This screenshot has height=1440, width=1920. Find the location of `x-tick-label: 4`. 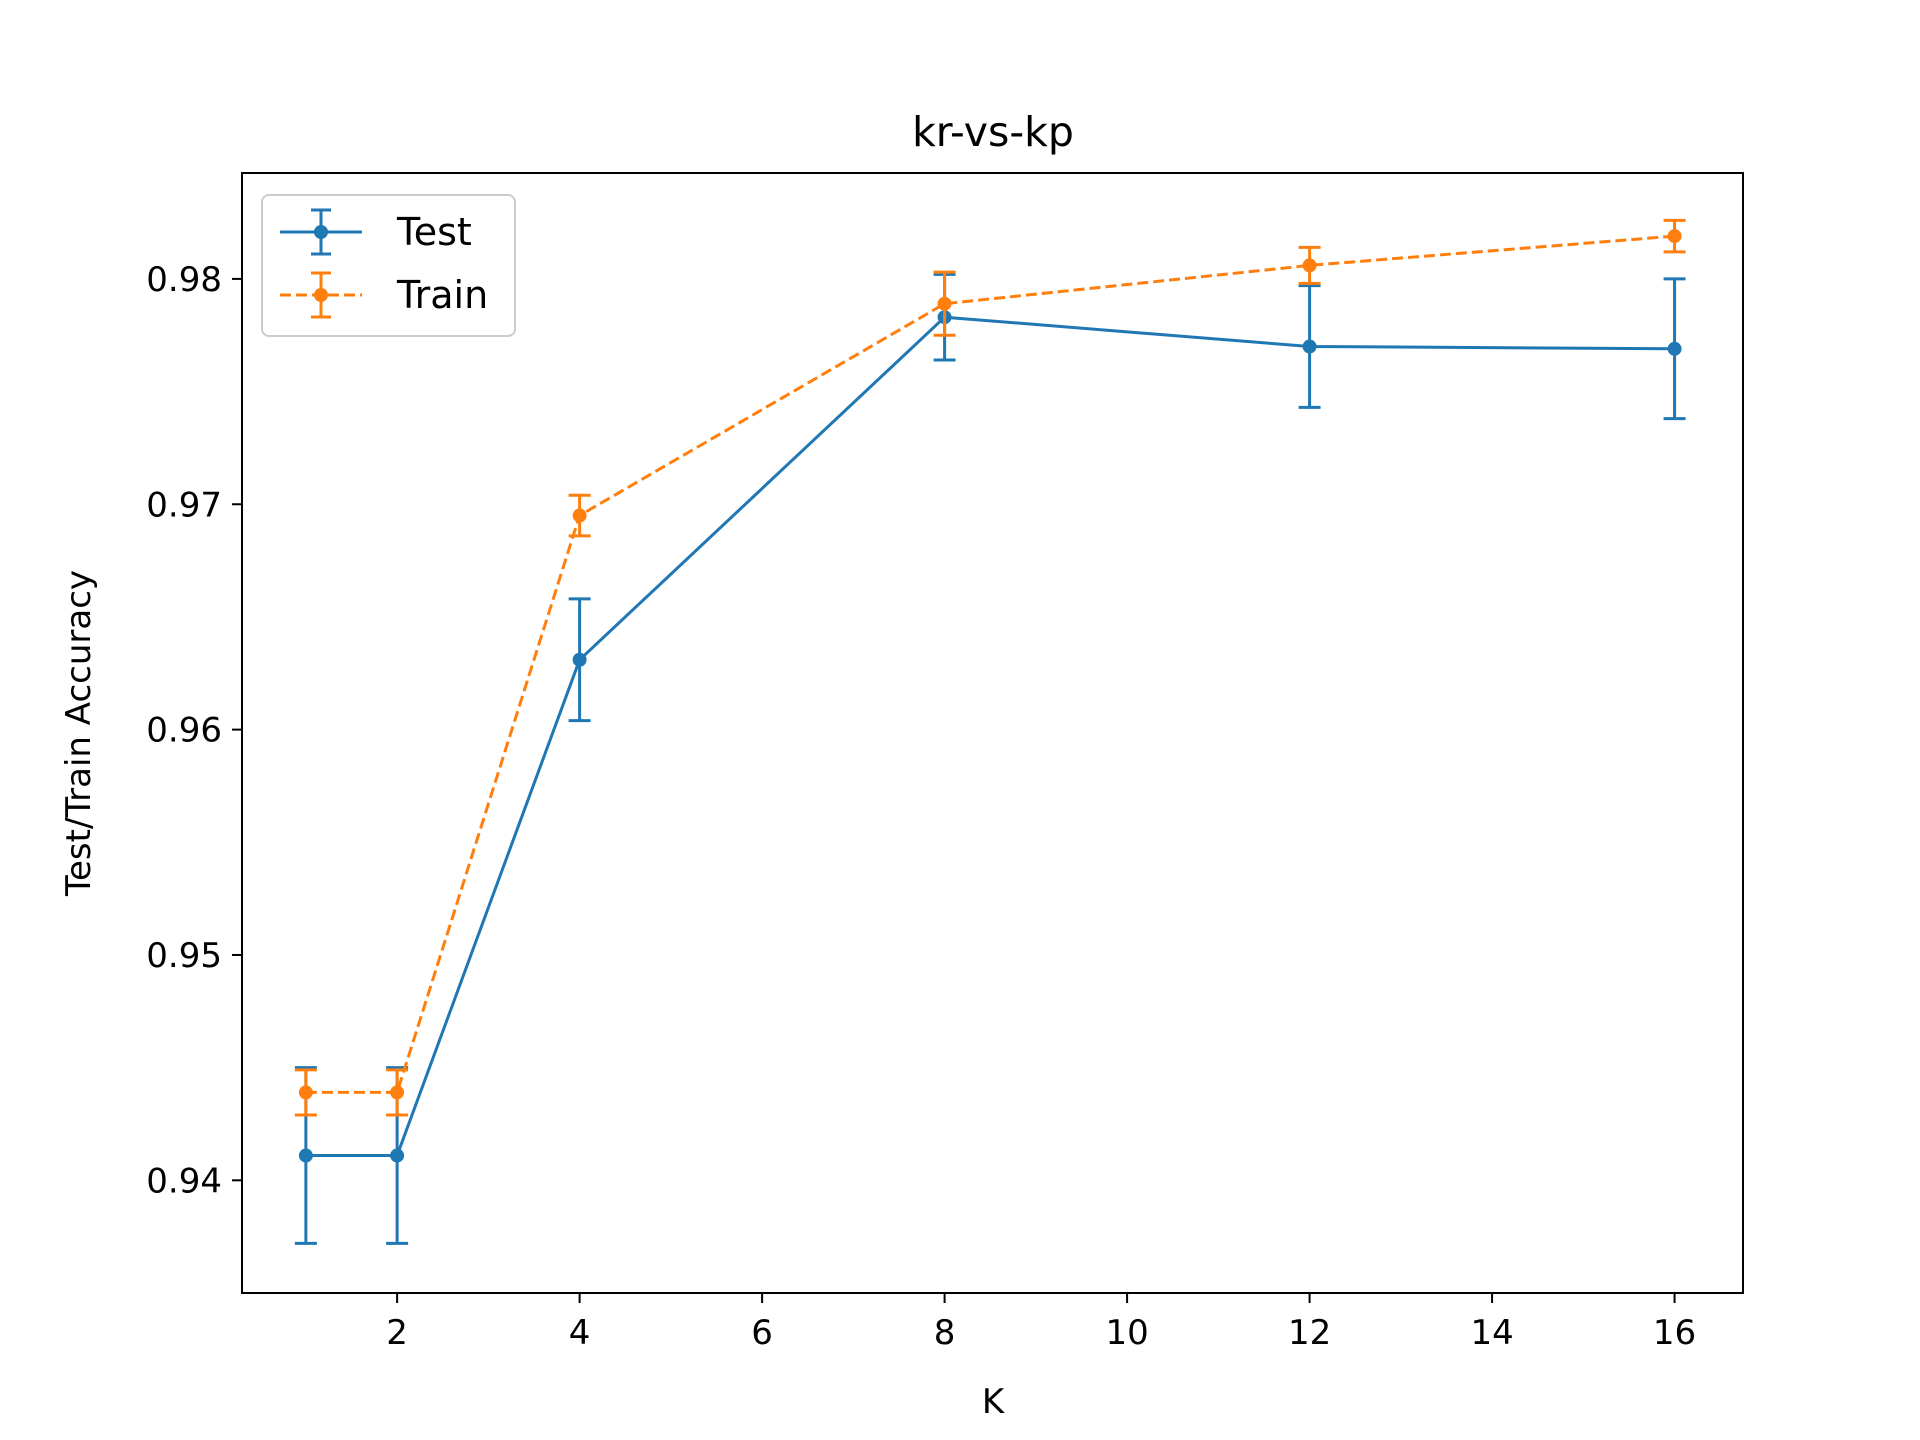

x-tick-label: 4 is located at coordinates (580, 1333).